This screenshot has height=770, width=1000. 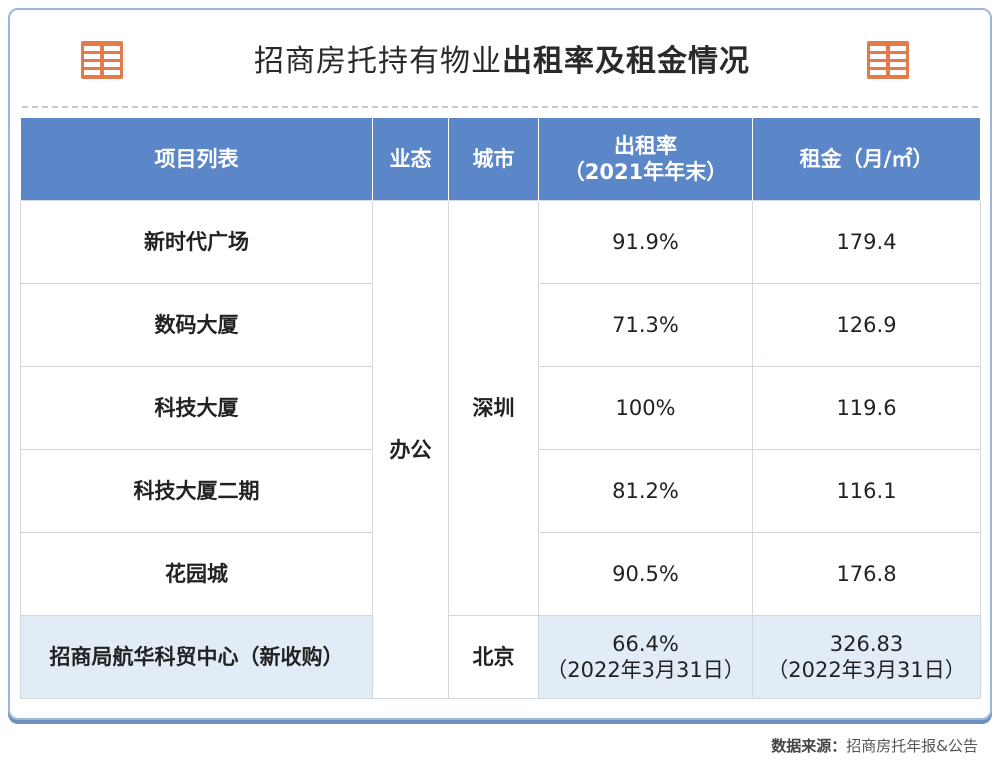 What do you see at coordinates (196, 325) in the screenshot?
I see `project-name: 数码大厦` at bounding box center [196, 325].